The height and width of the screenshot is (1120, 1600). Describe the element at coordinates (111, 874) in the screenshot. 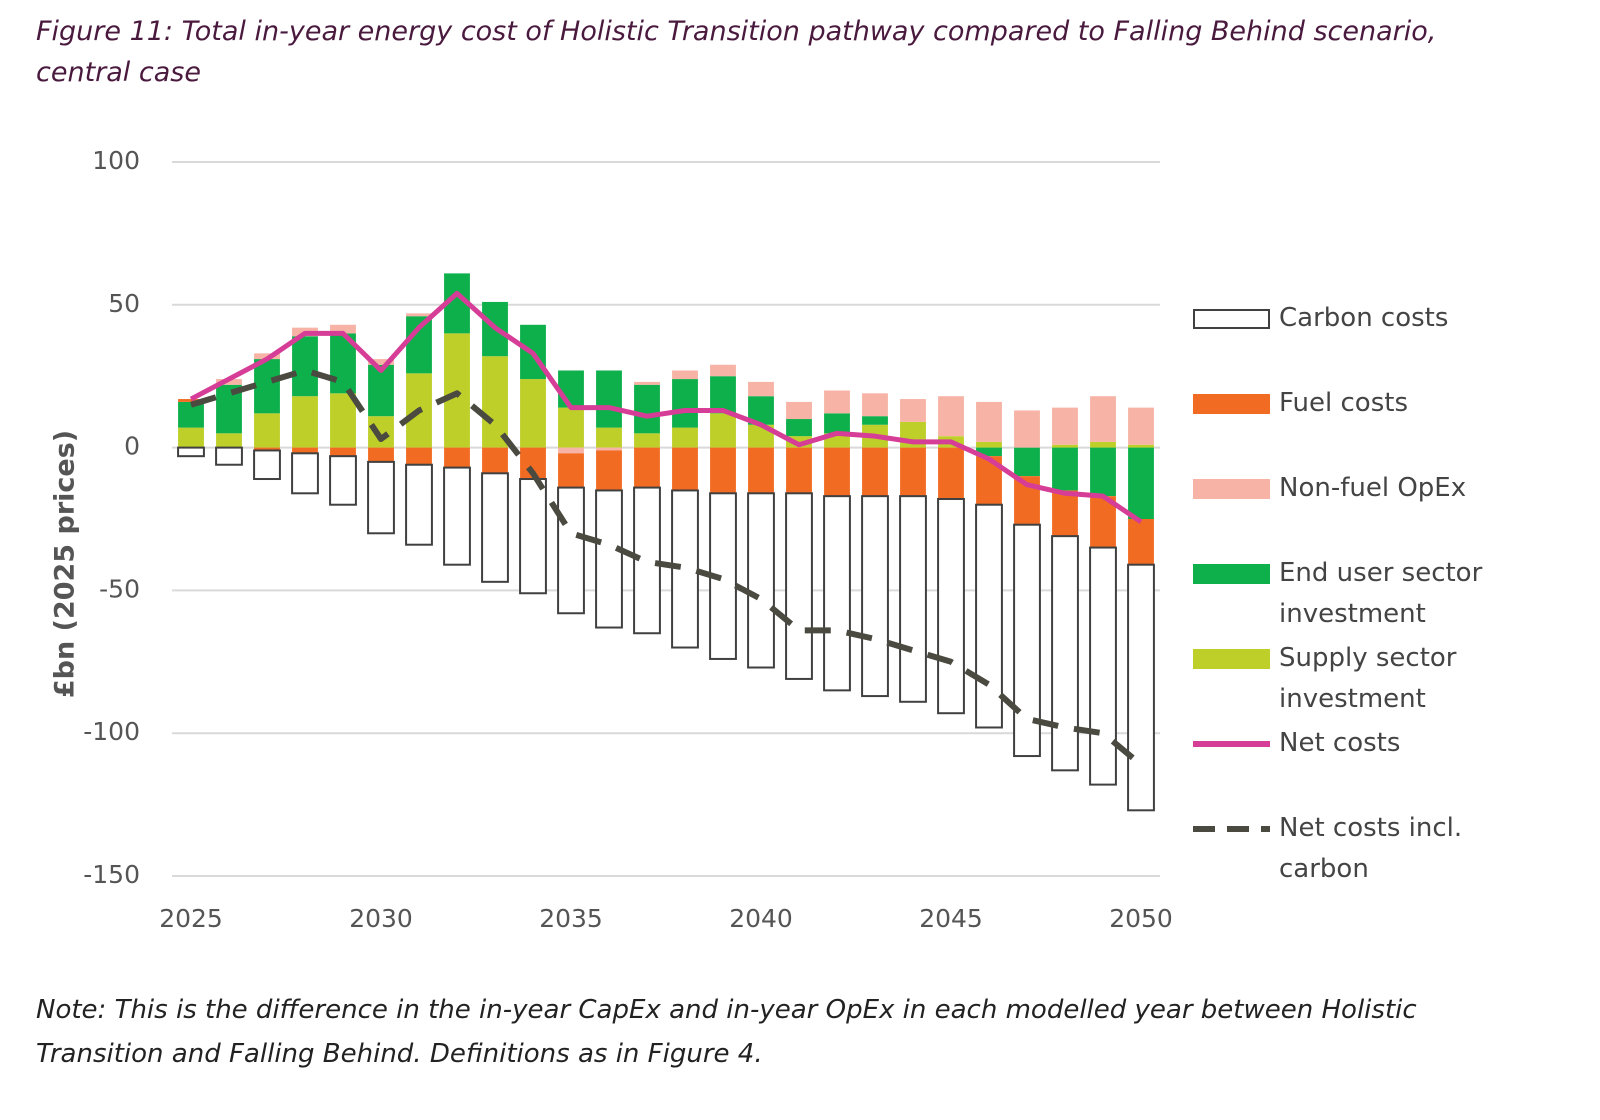

I see `y-tick-label: -150` at that location.